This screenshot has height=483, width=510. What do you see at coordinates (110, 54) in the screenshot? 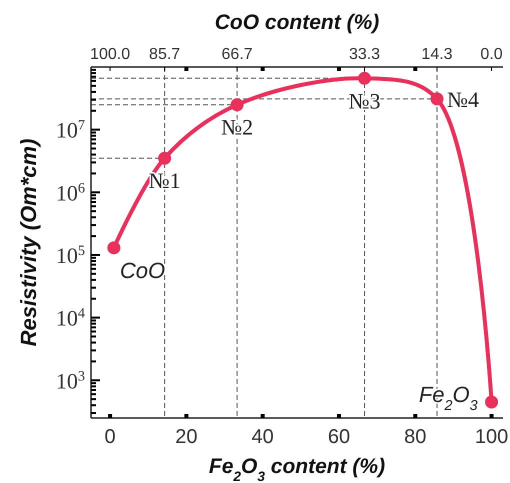
I see `x2-tick-label: 100.0` at bounding box center [110, 54].